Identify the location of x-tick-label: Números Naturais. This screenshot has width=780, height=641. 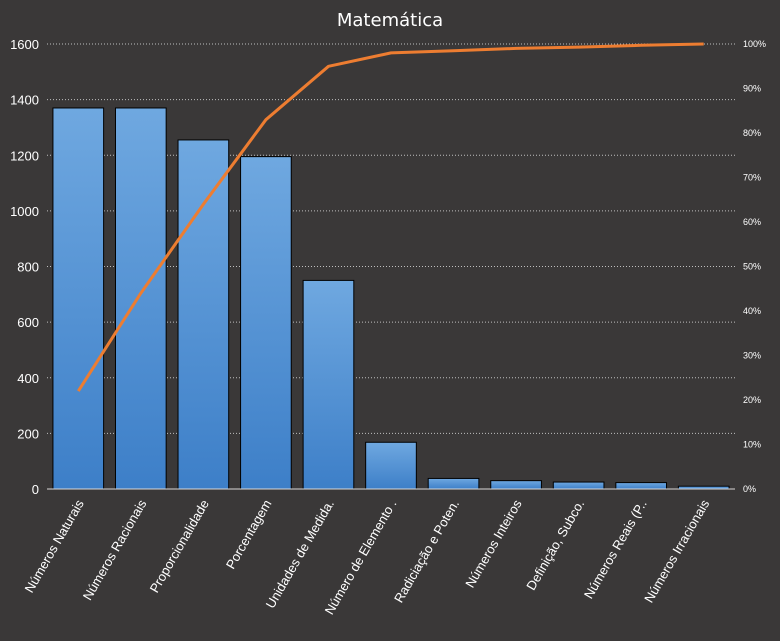
(54, 546).